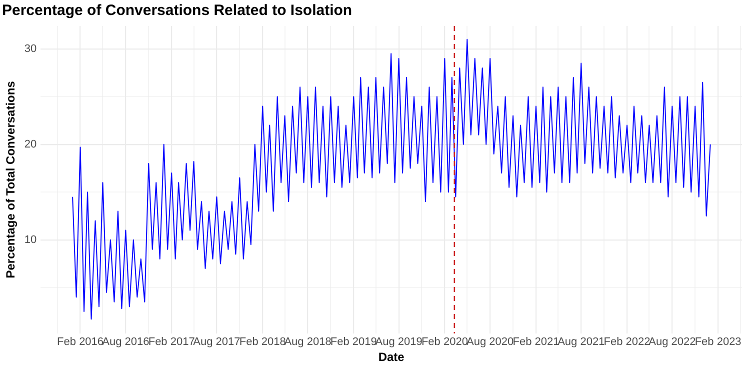 The width and height of the screenshot is (746, 367). Describe the element at coordinates (398, 342) in the screenshot. I see `x-tick-label: Aug 2019` at that location.